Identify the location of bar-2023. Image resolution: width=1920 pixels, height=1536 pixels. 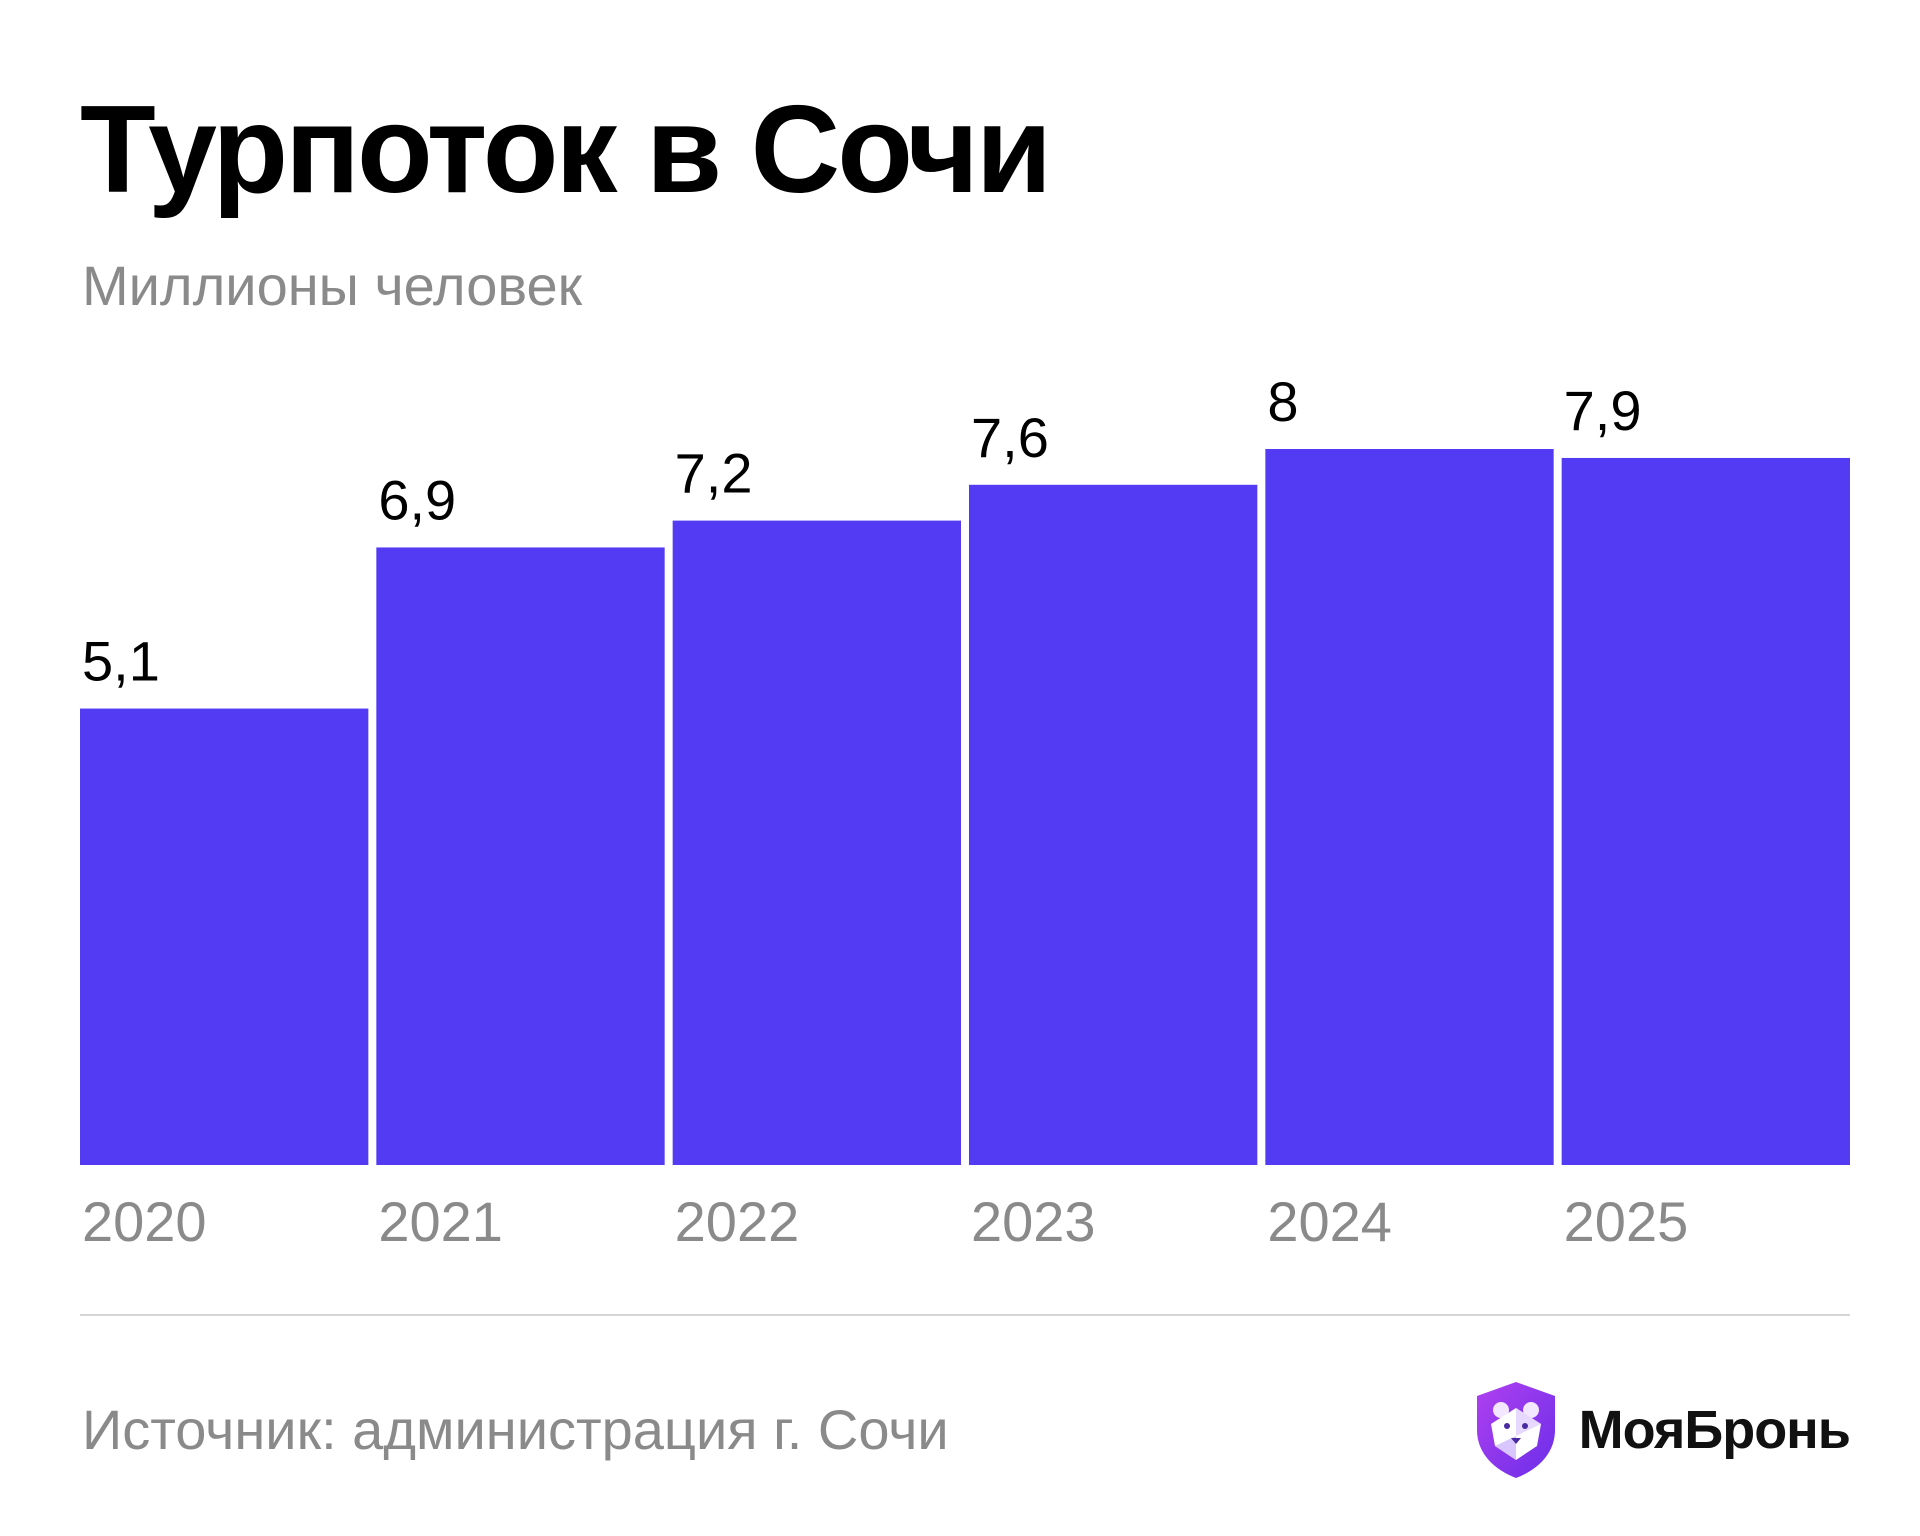
(1113, 824).